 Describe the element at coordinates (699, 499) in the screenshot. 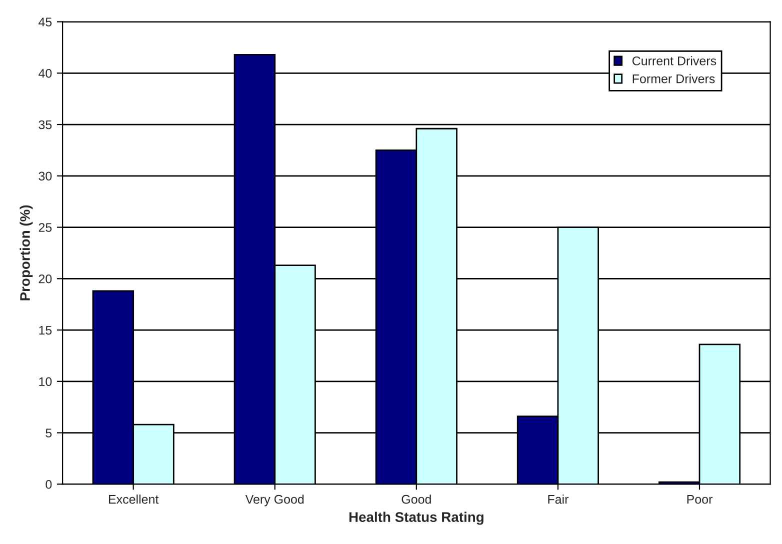

I see `x-tick-label: Poor` at that location.